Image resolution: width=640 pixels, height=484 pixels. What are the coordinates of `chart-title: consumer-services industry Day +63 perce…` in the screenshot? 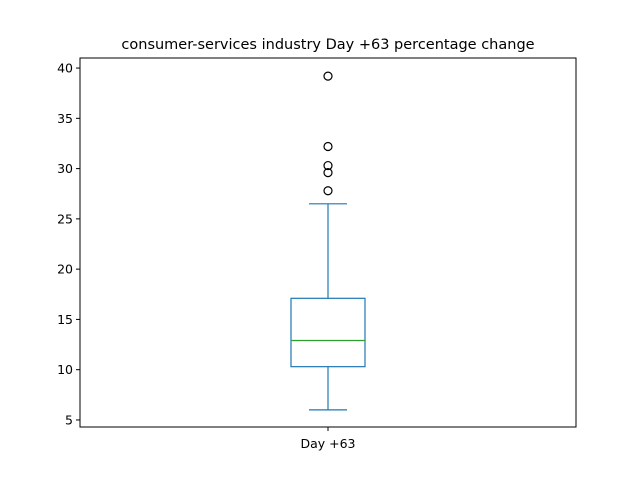 It's located at (327, 45).